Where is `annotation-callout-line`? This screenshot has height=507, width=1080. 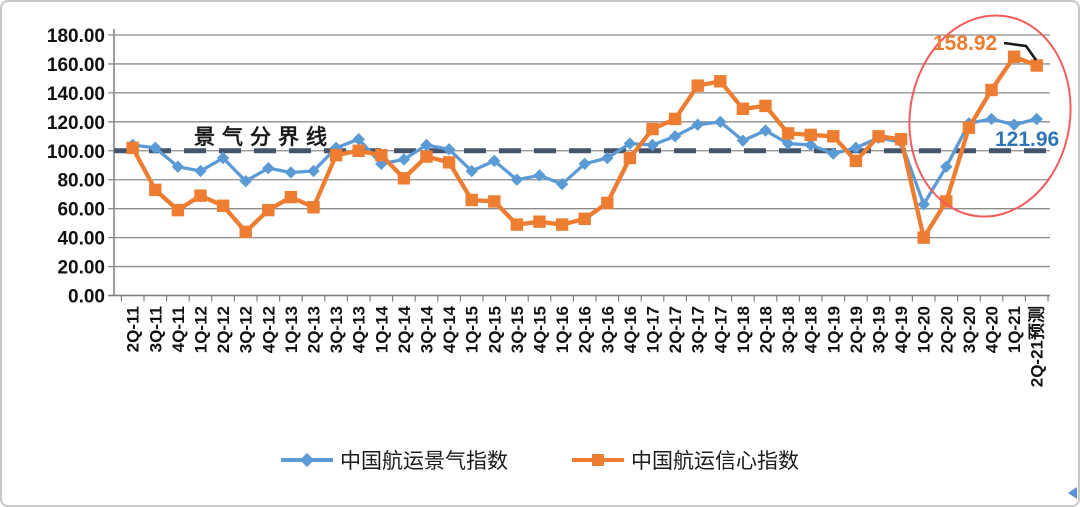
annotation-callout-line is located at coordinates (1020, 51).